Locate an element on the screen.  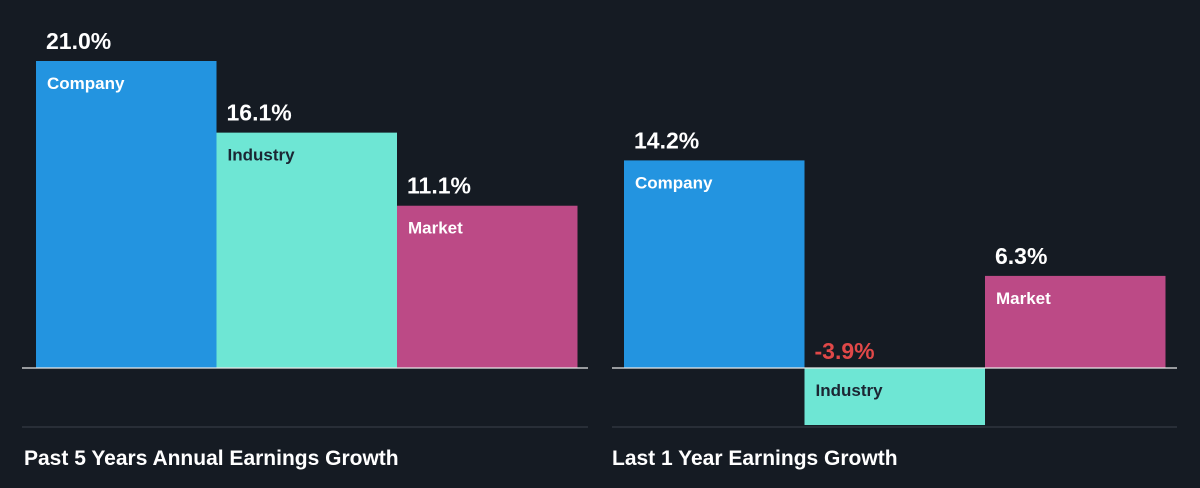
value-label-industry: -3.9% is located at coordinates (845, 351).